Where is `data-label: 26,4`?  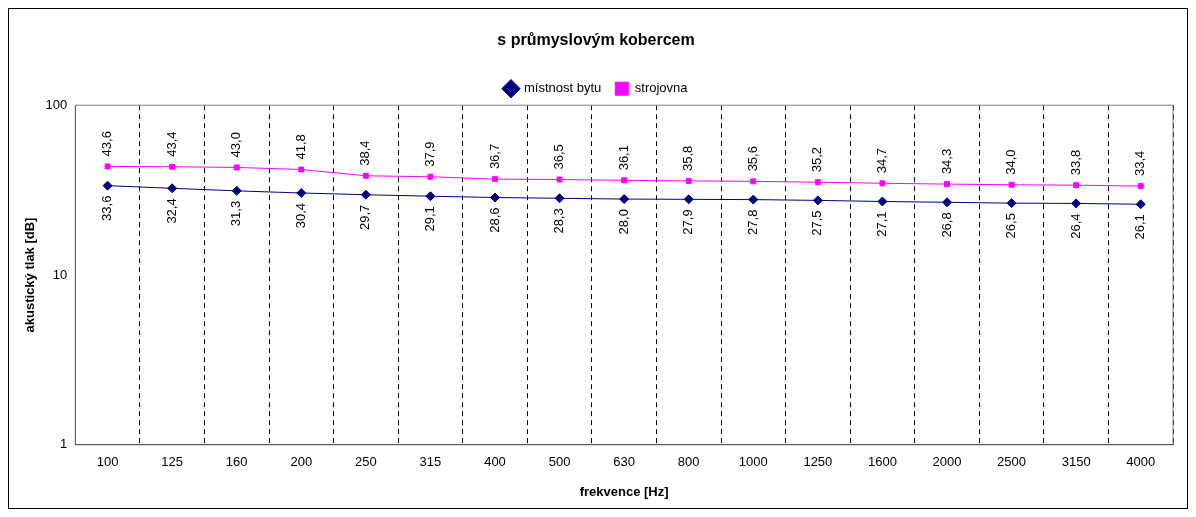 data-label: 26,4 is located at coordinates (1075, 226).